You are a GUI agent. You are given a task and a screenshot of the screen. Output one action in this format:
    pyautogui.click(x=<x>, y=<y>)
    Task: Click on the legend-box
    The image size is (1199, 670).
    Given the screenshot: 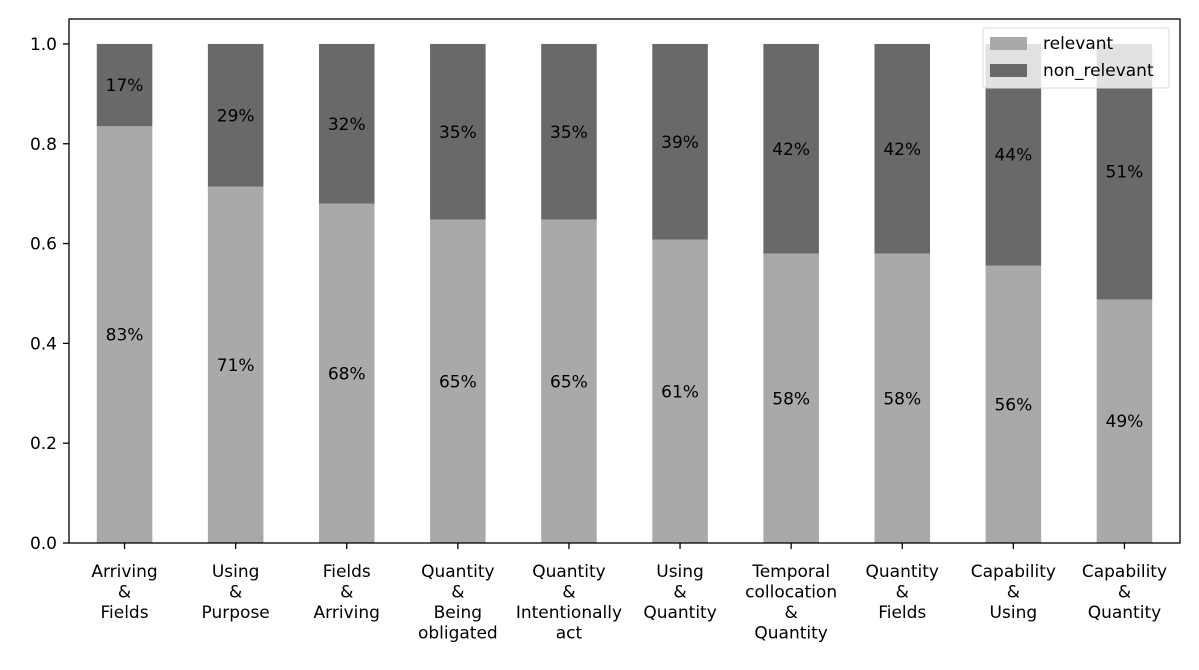 What is the action you would take?
    pyautogui.click(x=1076, y=58)
    